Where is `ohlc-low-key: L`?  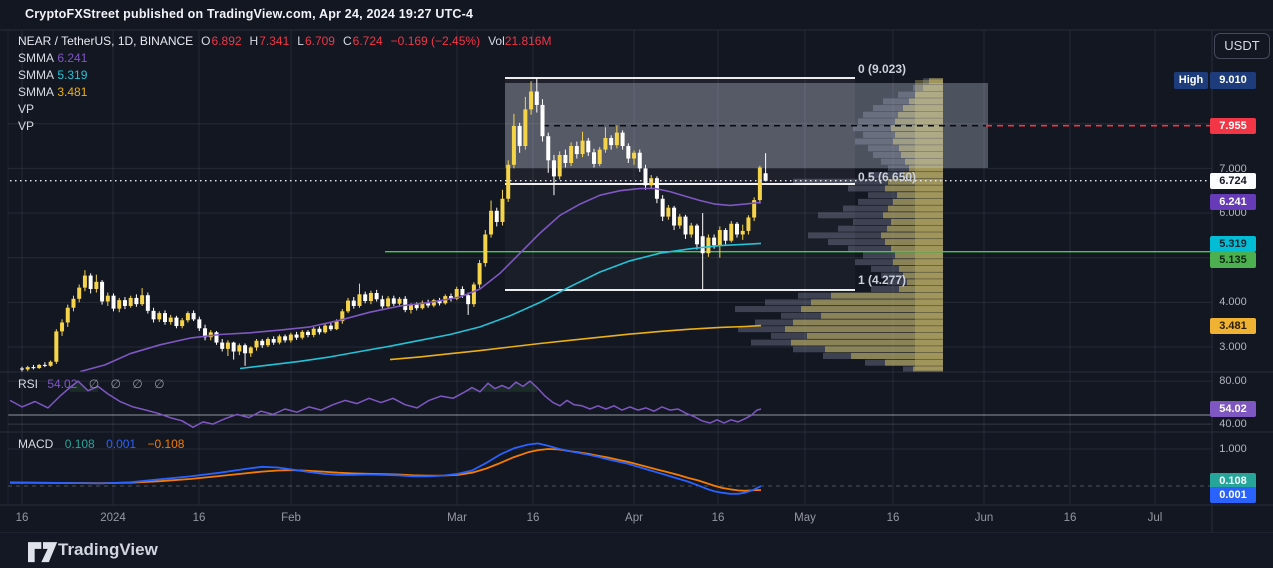 ohlc-low-key: L is located at coordinates (300, 41).